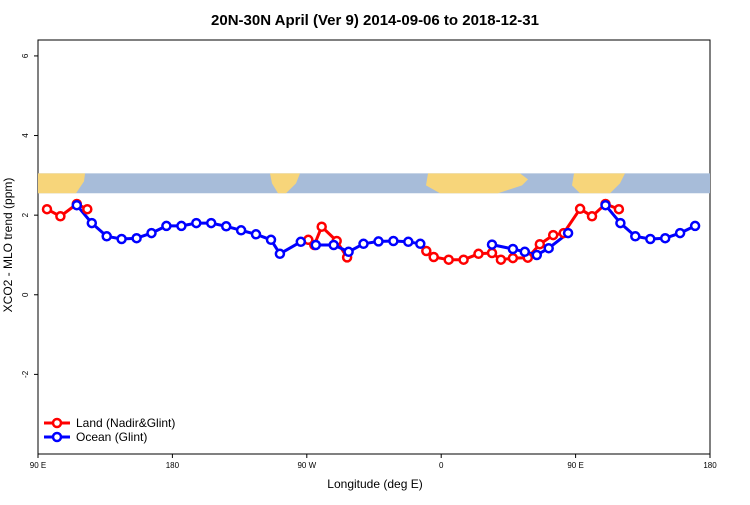 Image resolution: width=750 pixels, height=505 pixels. I want to click on y-tick-label: -2, so click(25, 374).